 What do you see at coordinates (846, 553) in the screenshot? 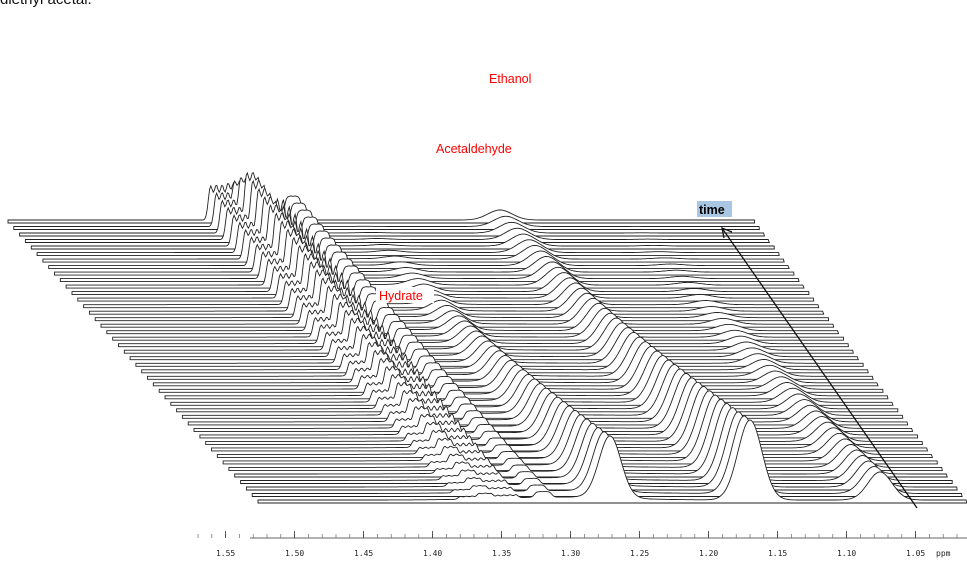
I see `ppm-tick-label: 1.10` at bounding box center [846, 553].